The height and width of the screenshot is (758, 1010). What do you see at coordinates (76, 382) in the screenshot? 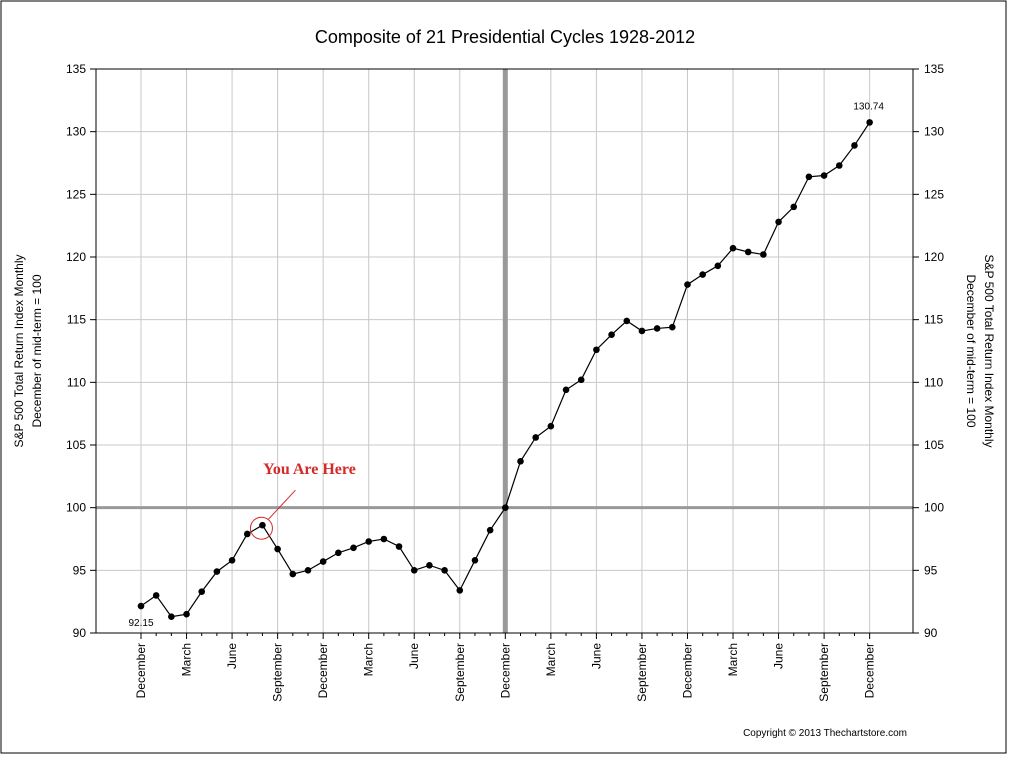
I see `y-tick-label-left: 110` at bounding box center [76, 382].